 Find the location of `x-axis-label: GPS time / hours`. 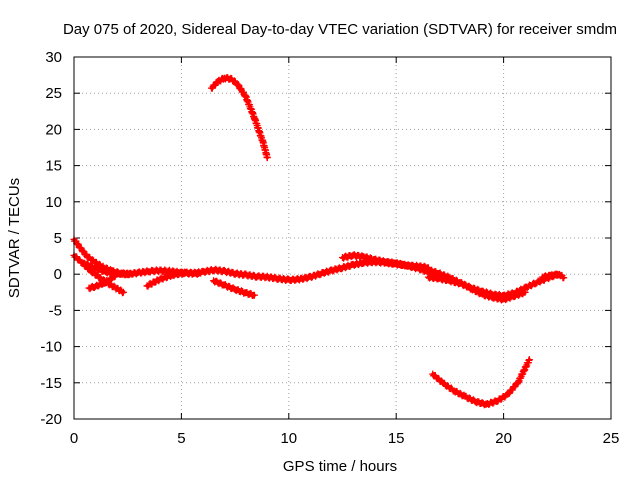

x-axis-label: GPS time / hours is located at coordinates (340, 466).